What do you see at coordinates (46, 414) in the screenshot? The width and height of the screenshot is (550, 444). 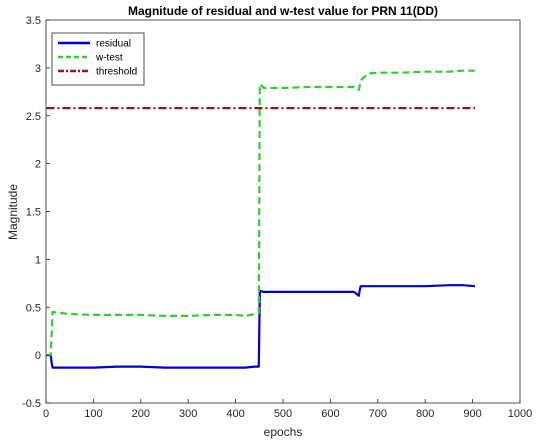 I see `x-tick-label: 0` at bounding box center [46, 414].